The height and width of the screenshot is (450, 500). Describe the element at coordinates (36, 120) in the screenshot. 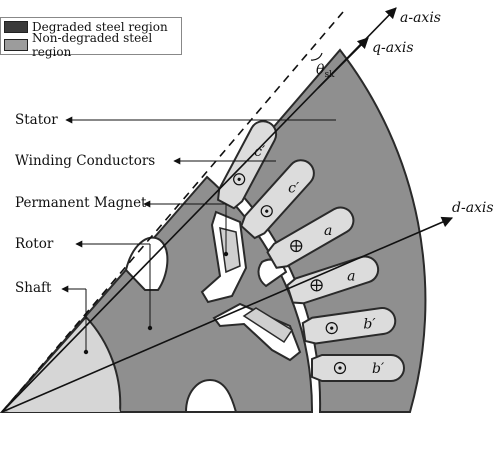

I see `stator-label: Stator` at that location.